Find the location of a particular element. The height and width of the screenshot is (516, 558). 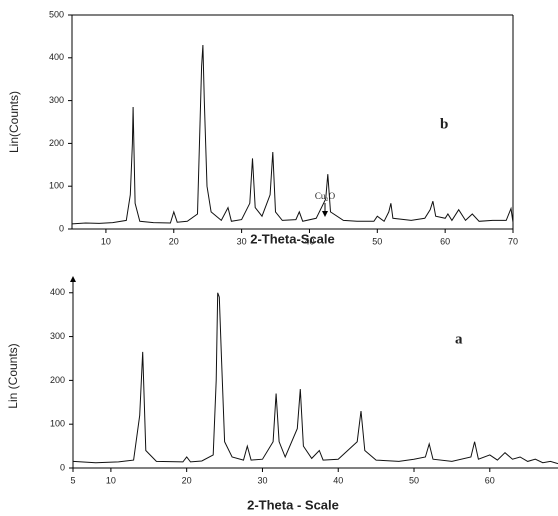

pattern-label: b is located at coordinates (444, 124).